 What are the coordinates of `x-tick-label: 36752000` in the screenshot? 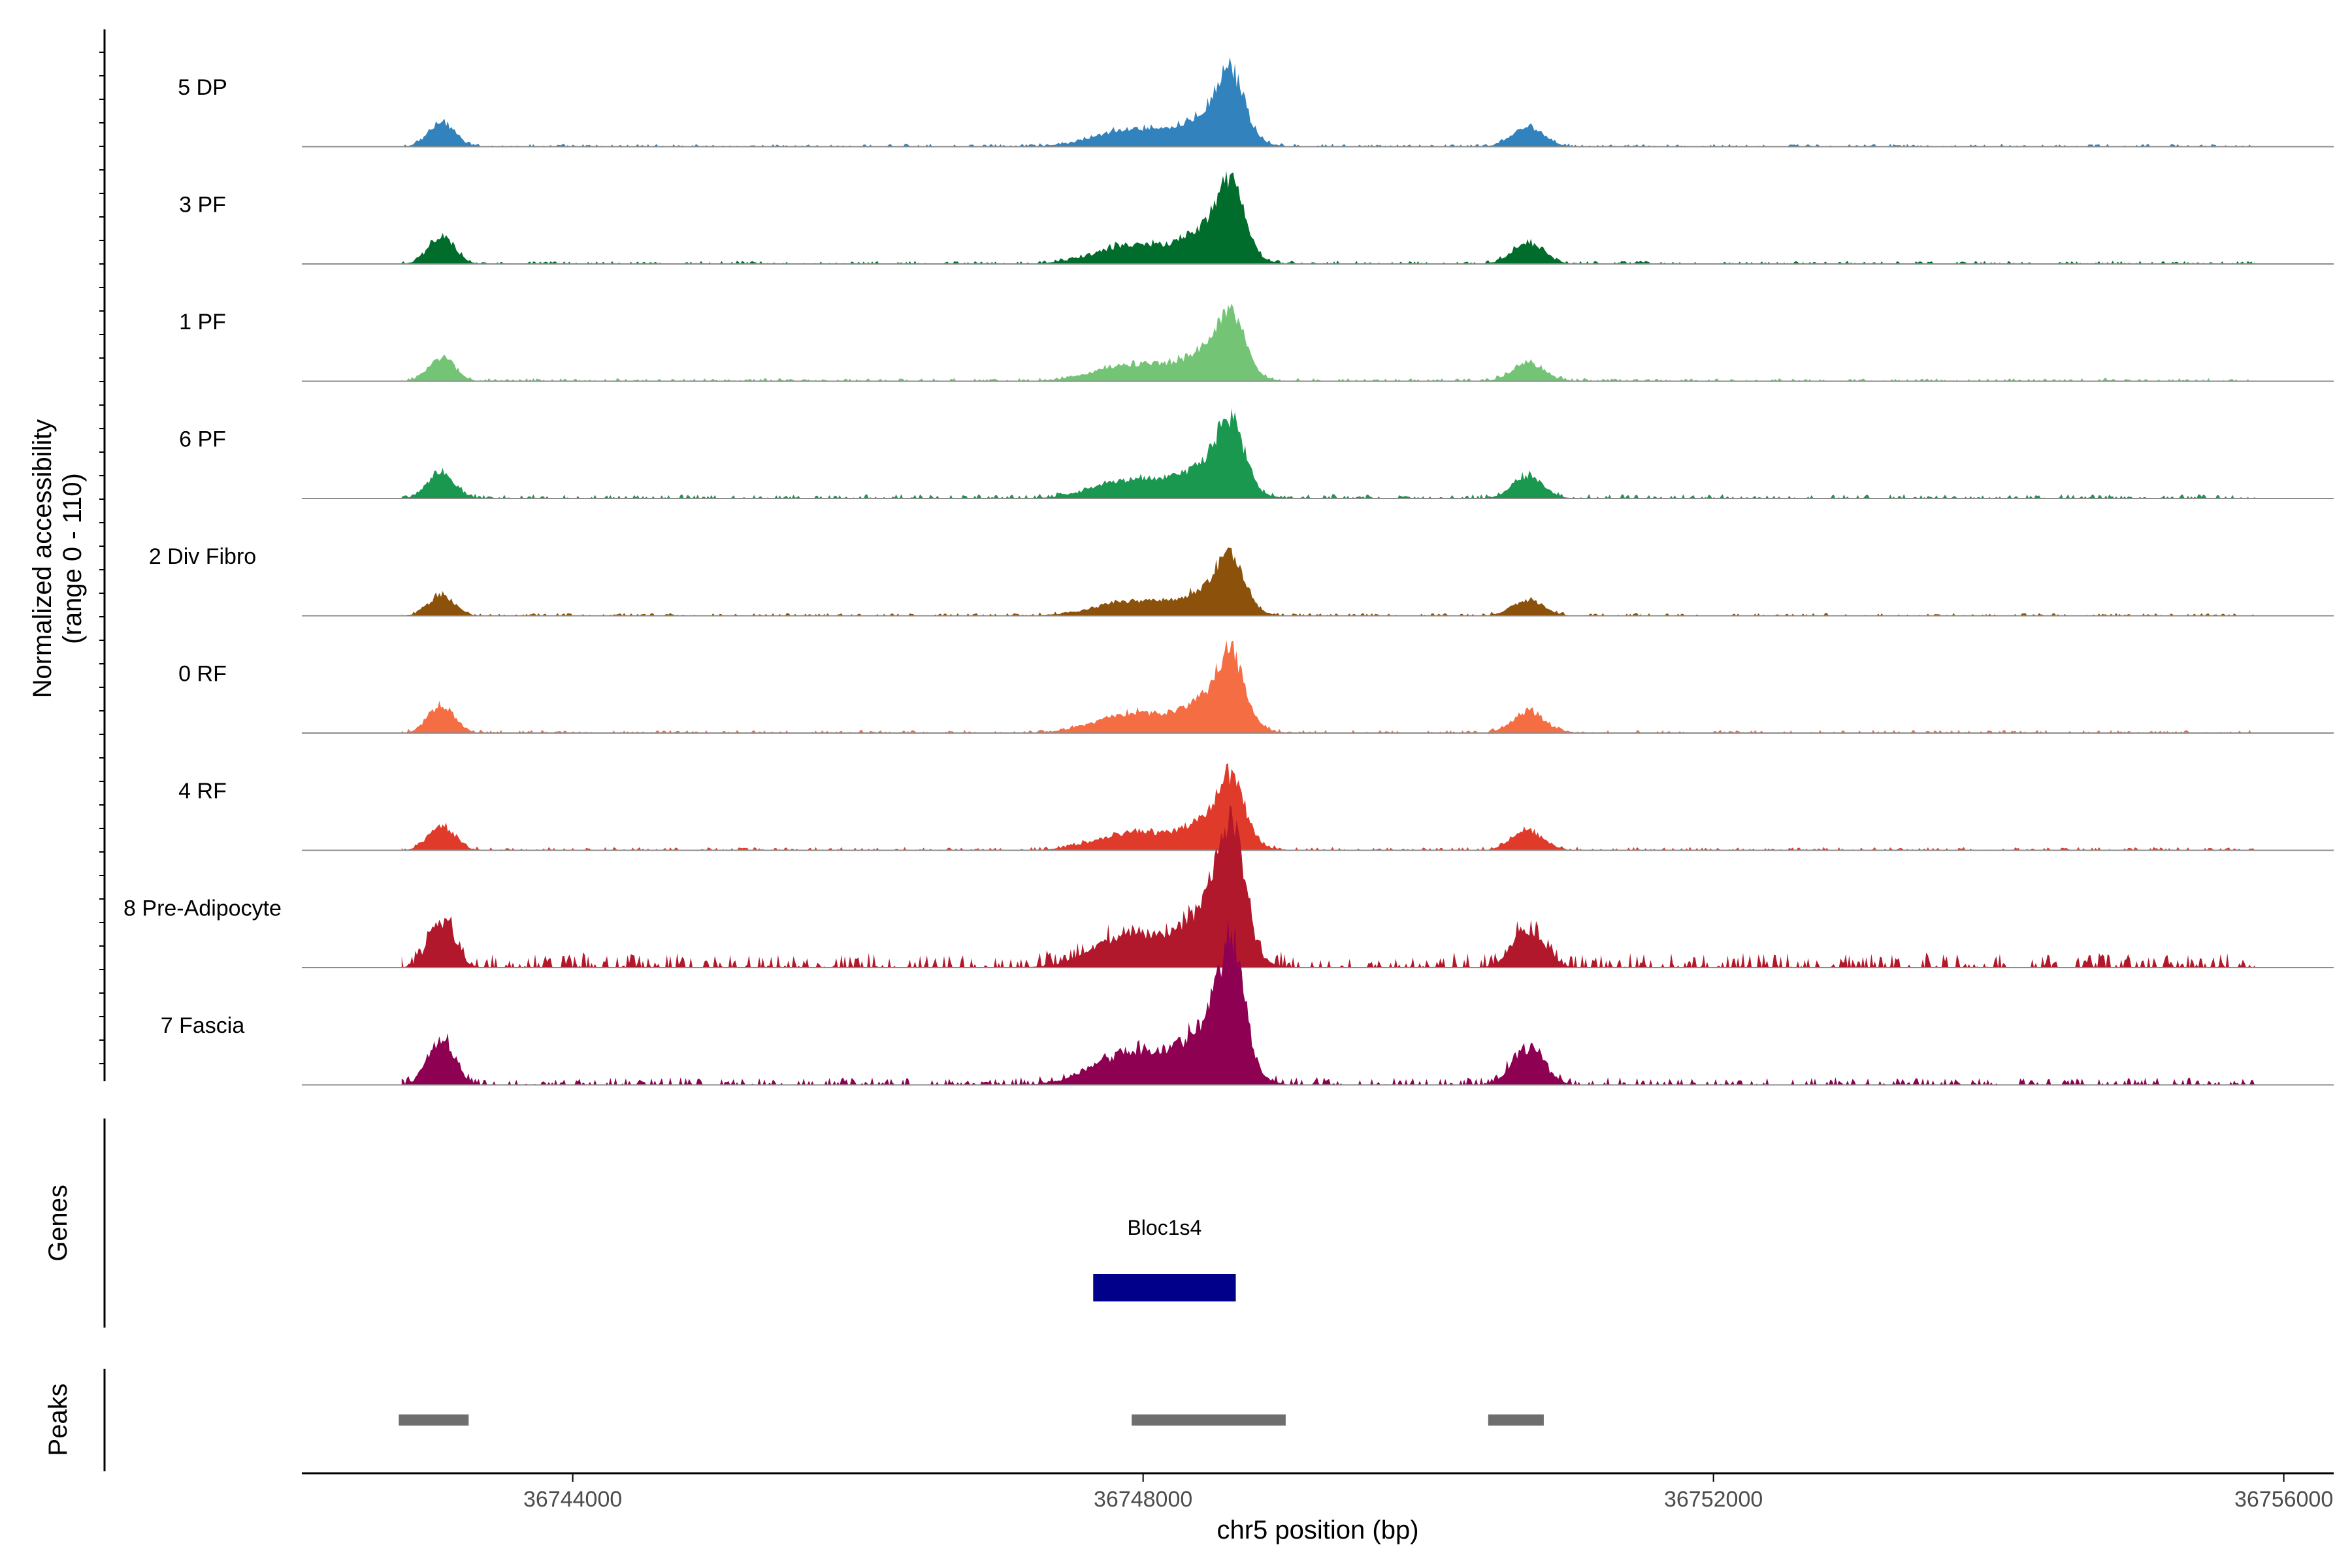 It's located at (1713, 1499).